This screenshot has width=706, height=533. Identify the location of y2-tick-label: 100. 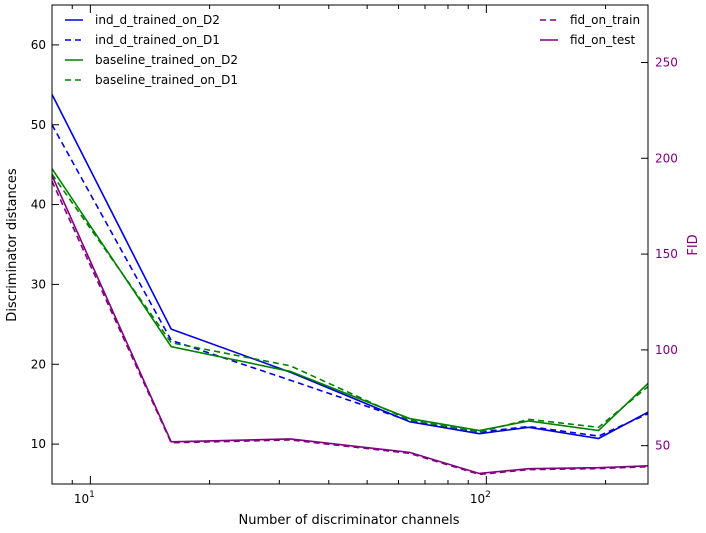
(666, 350).